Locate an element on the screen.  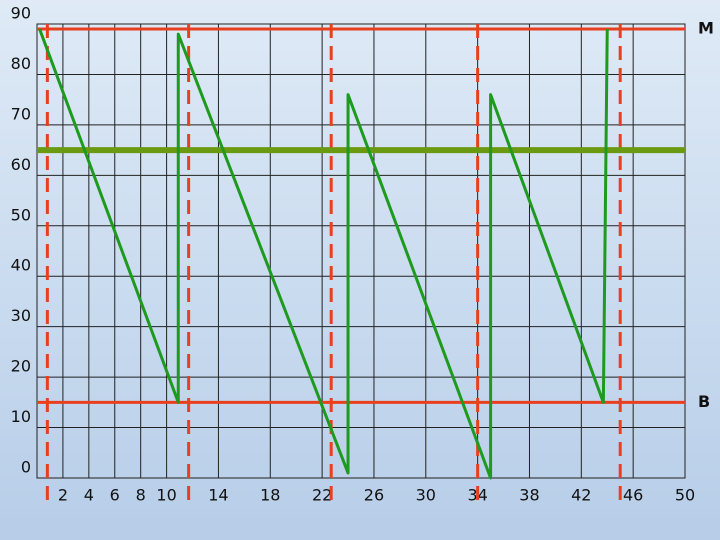
x-tick-label: 50 is located at coordinates (685, 495).